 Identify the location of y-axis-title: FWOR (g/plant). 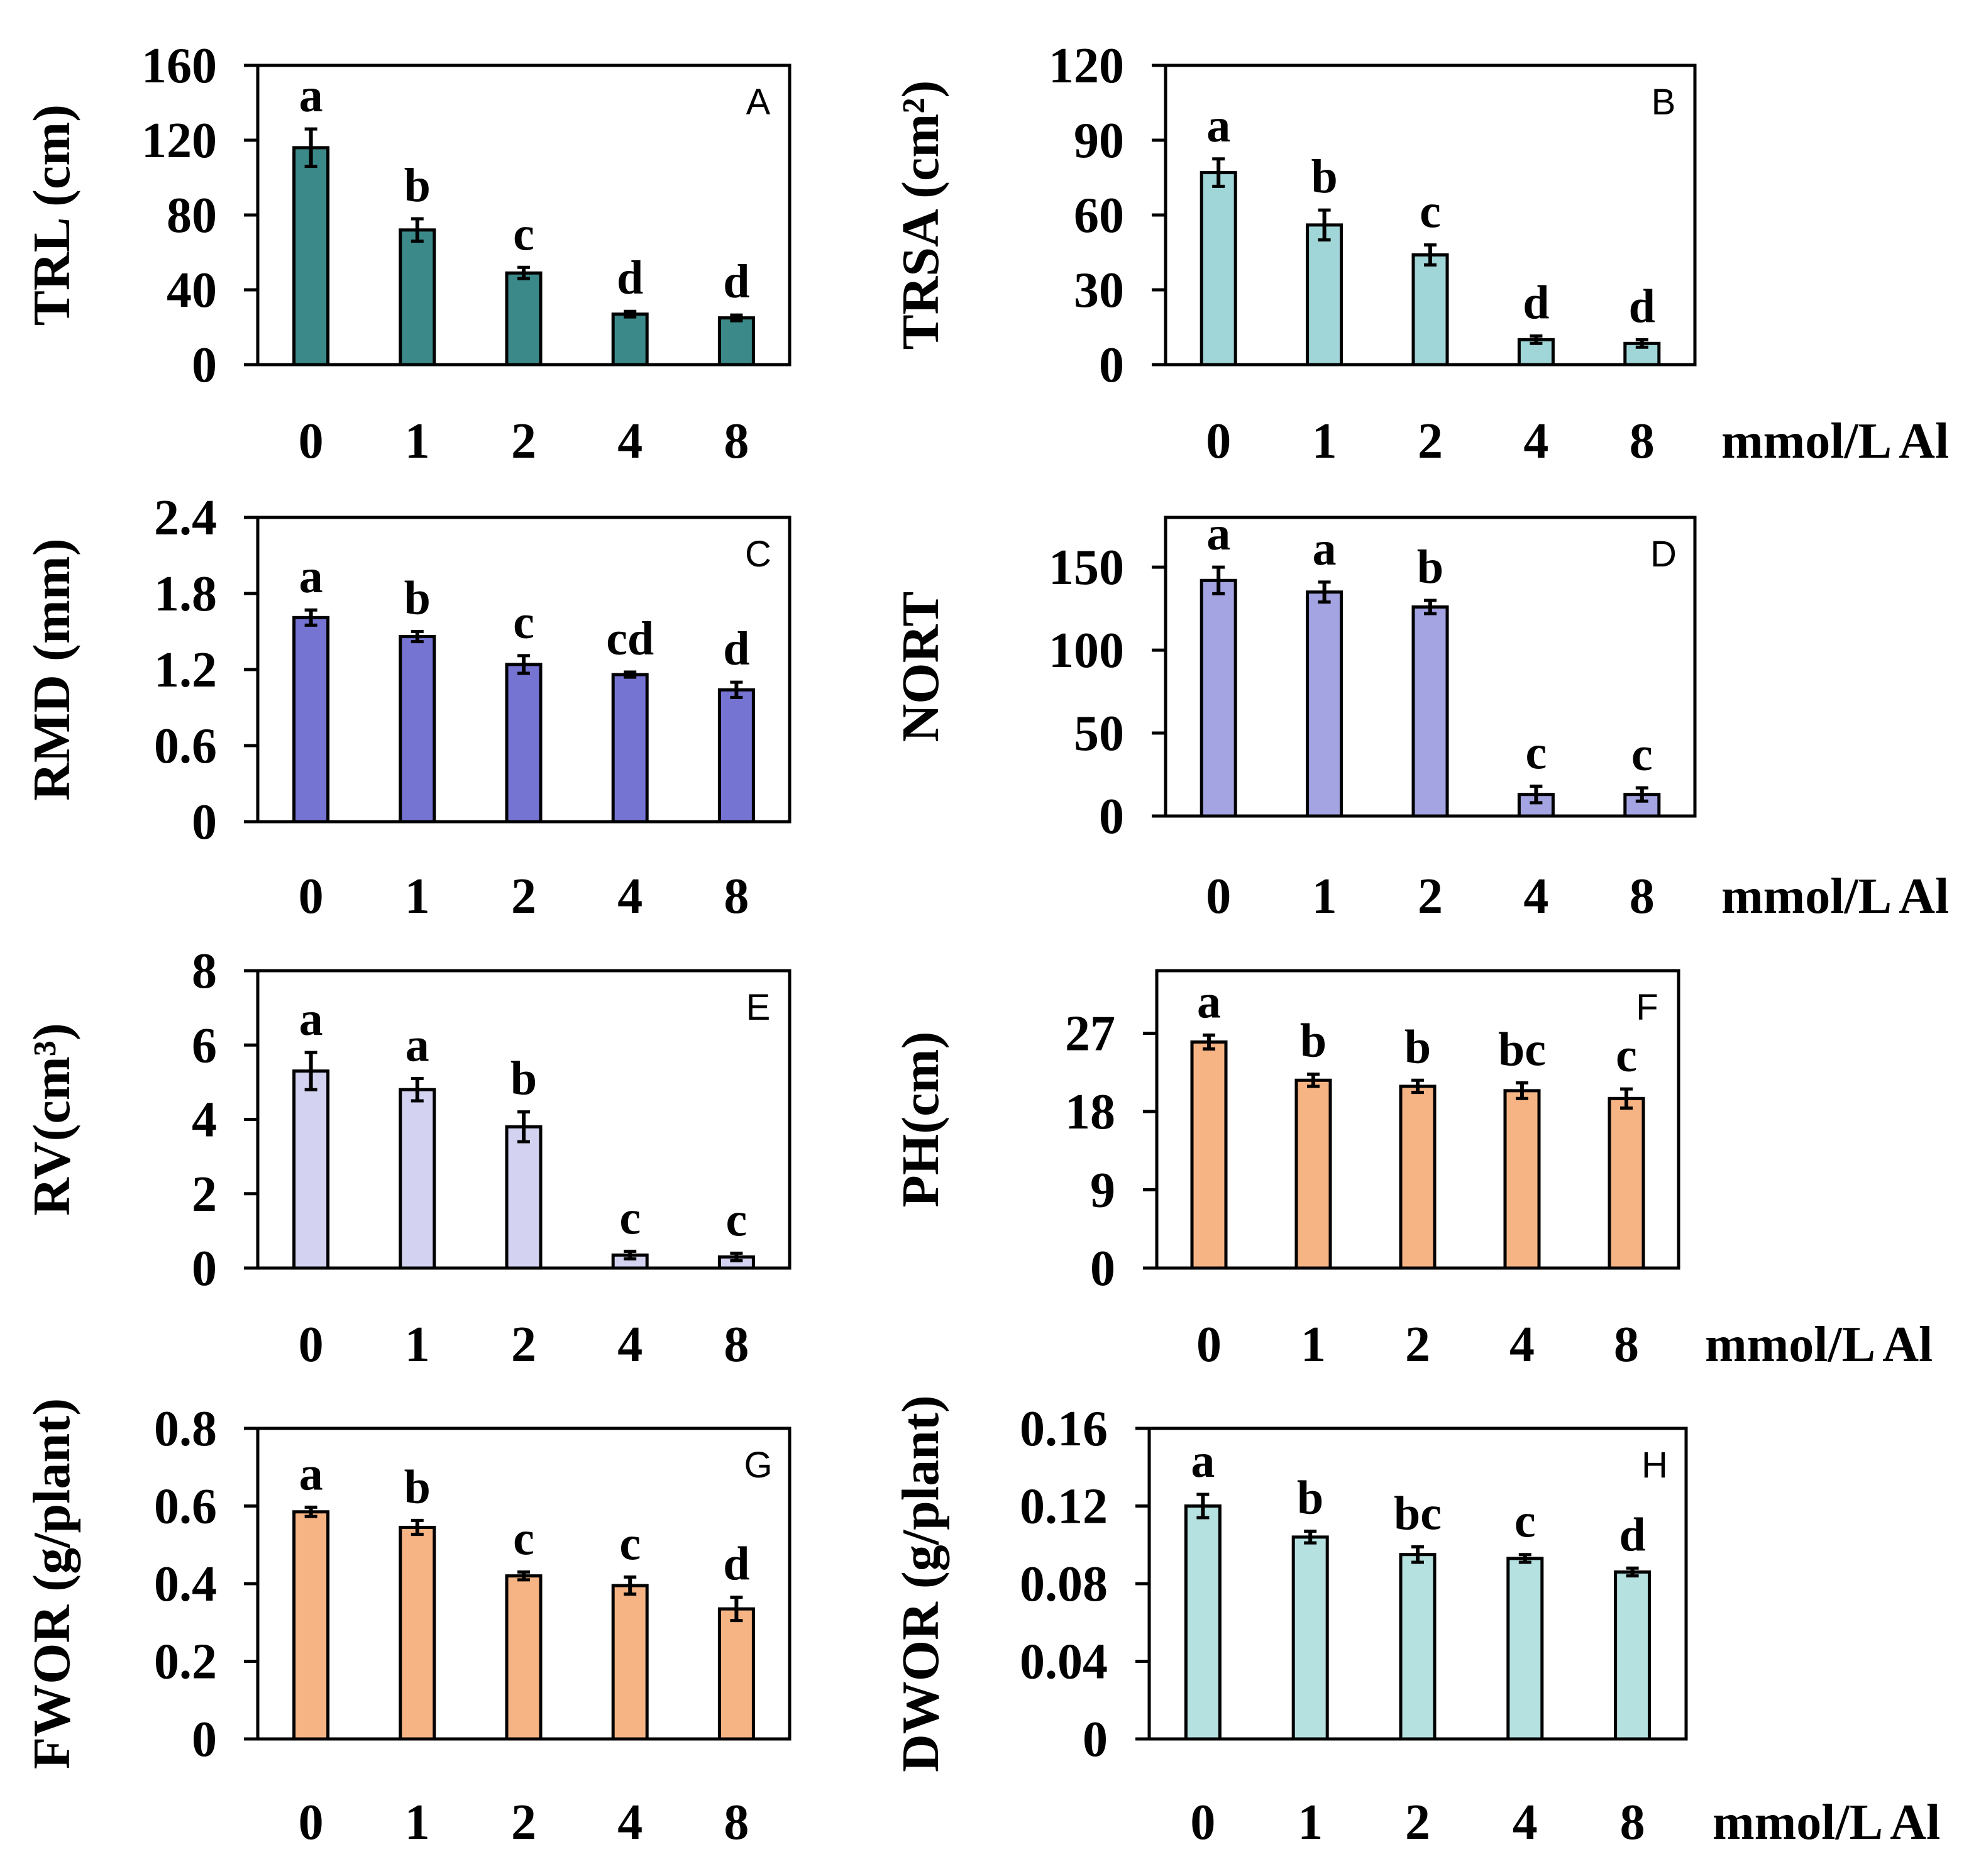
(52, 1583).